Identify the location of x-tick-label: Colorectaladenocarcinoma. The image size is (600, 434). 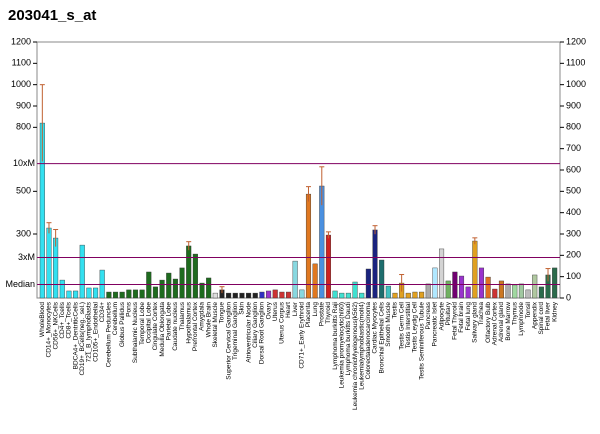
(368, 341).